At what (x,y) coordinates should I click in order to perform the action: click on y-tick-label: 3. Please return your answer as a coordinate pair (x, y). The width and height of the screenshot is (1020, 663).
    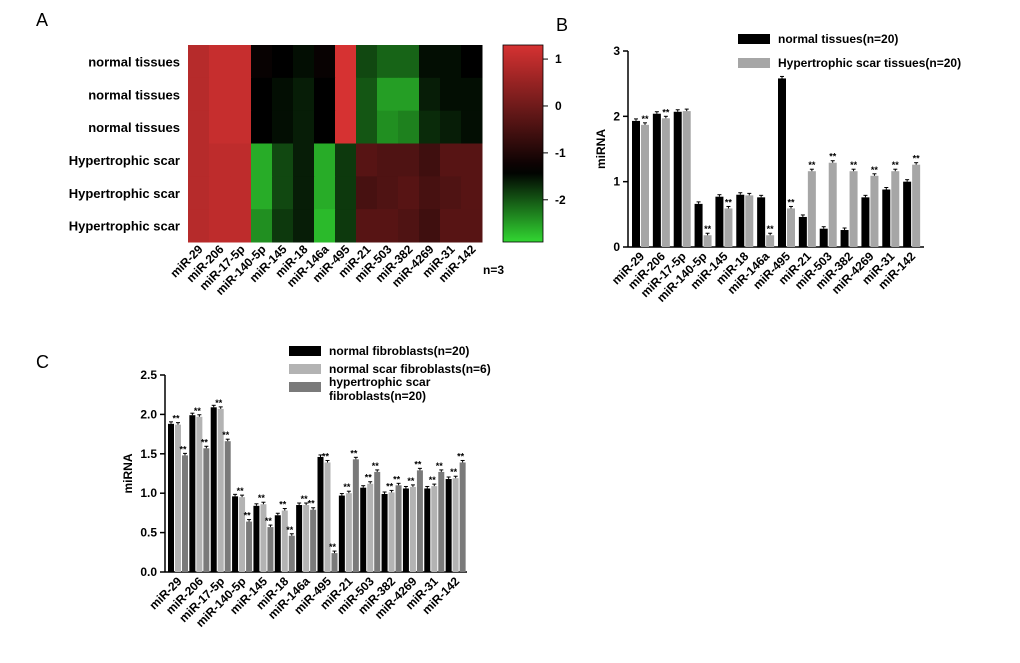
    Looking at the image, I should click on (616, 51).